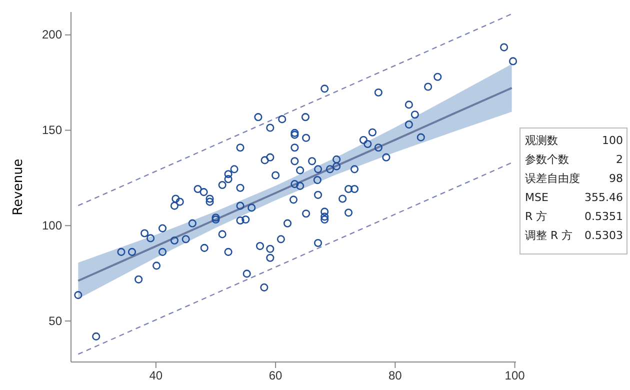  What do you see at coordinates (574, 159) in the screenshot?
I see `text: 参数个数 2` at bounding box center [574, 159].